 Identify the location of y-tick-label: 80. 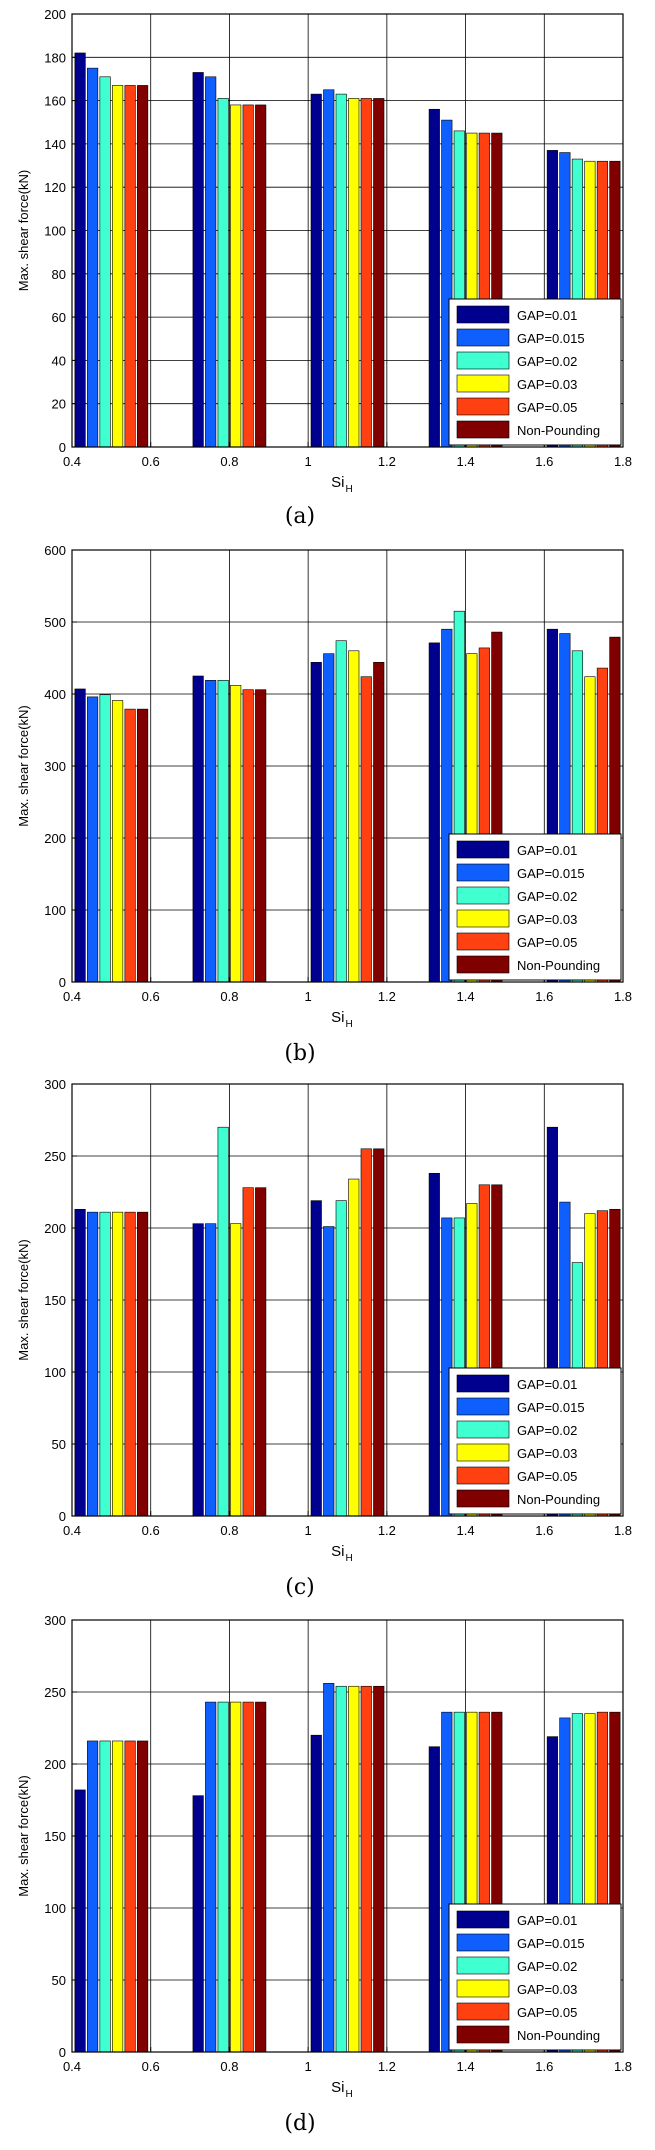
(59, 274).